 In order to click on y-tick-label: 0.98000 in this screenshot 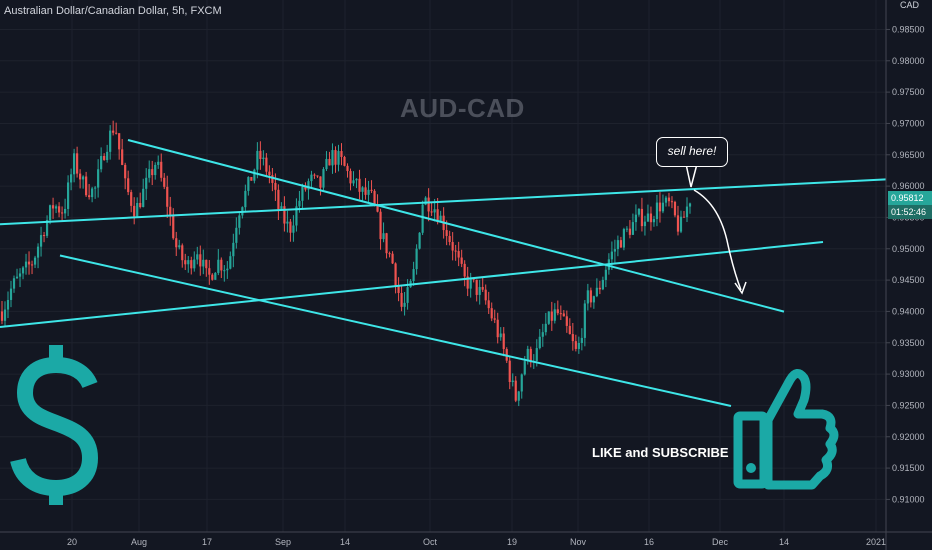, I will do `click(908, 61)`.